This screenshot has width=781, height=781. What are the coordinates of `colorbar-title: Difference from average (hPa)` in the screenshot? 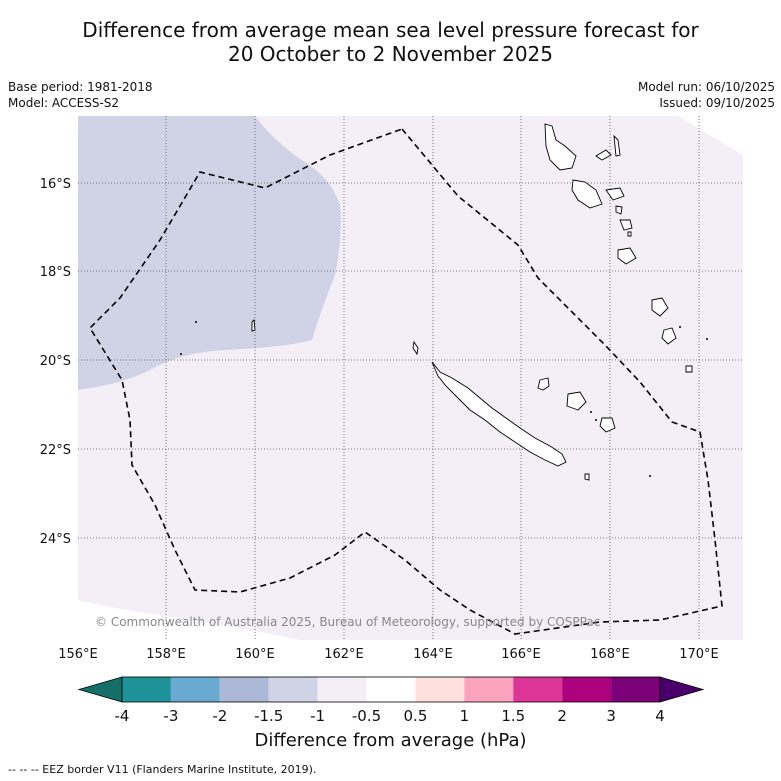 It's located at (390, 740).